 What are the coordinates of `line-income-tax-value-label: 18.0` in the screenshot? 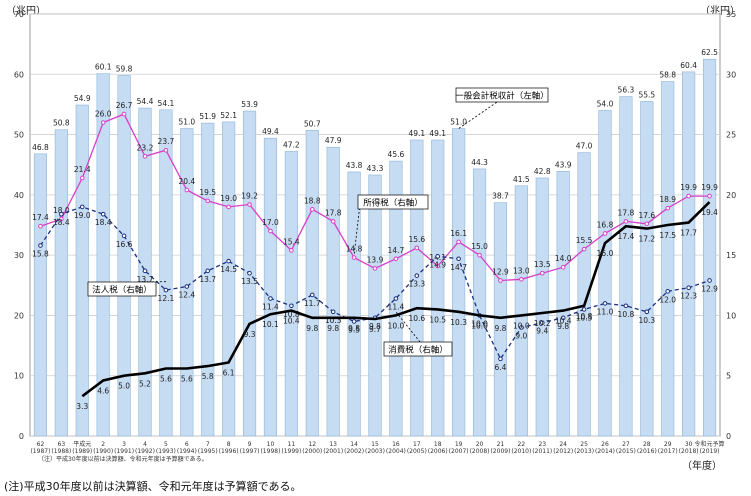 It's located at (61, 210).